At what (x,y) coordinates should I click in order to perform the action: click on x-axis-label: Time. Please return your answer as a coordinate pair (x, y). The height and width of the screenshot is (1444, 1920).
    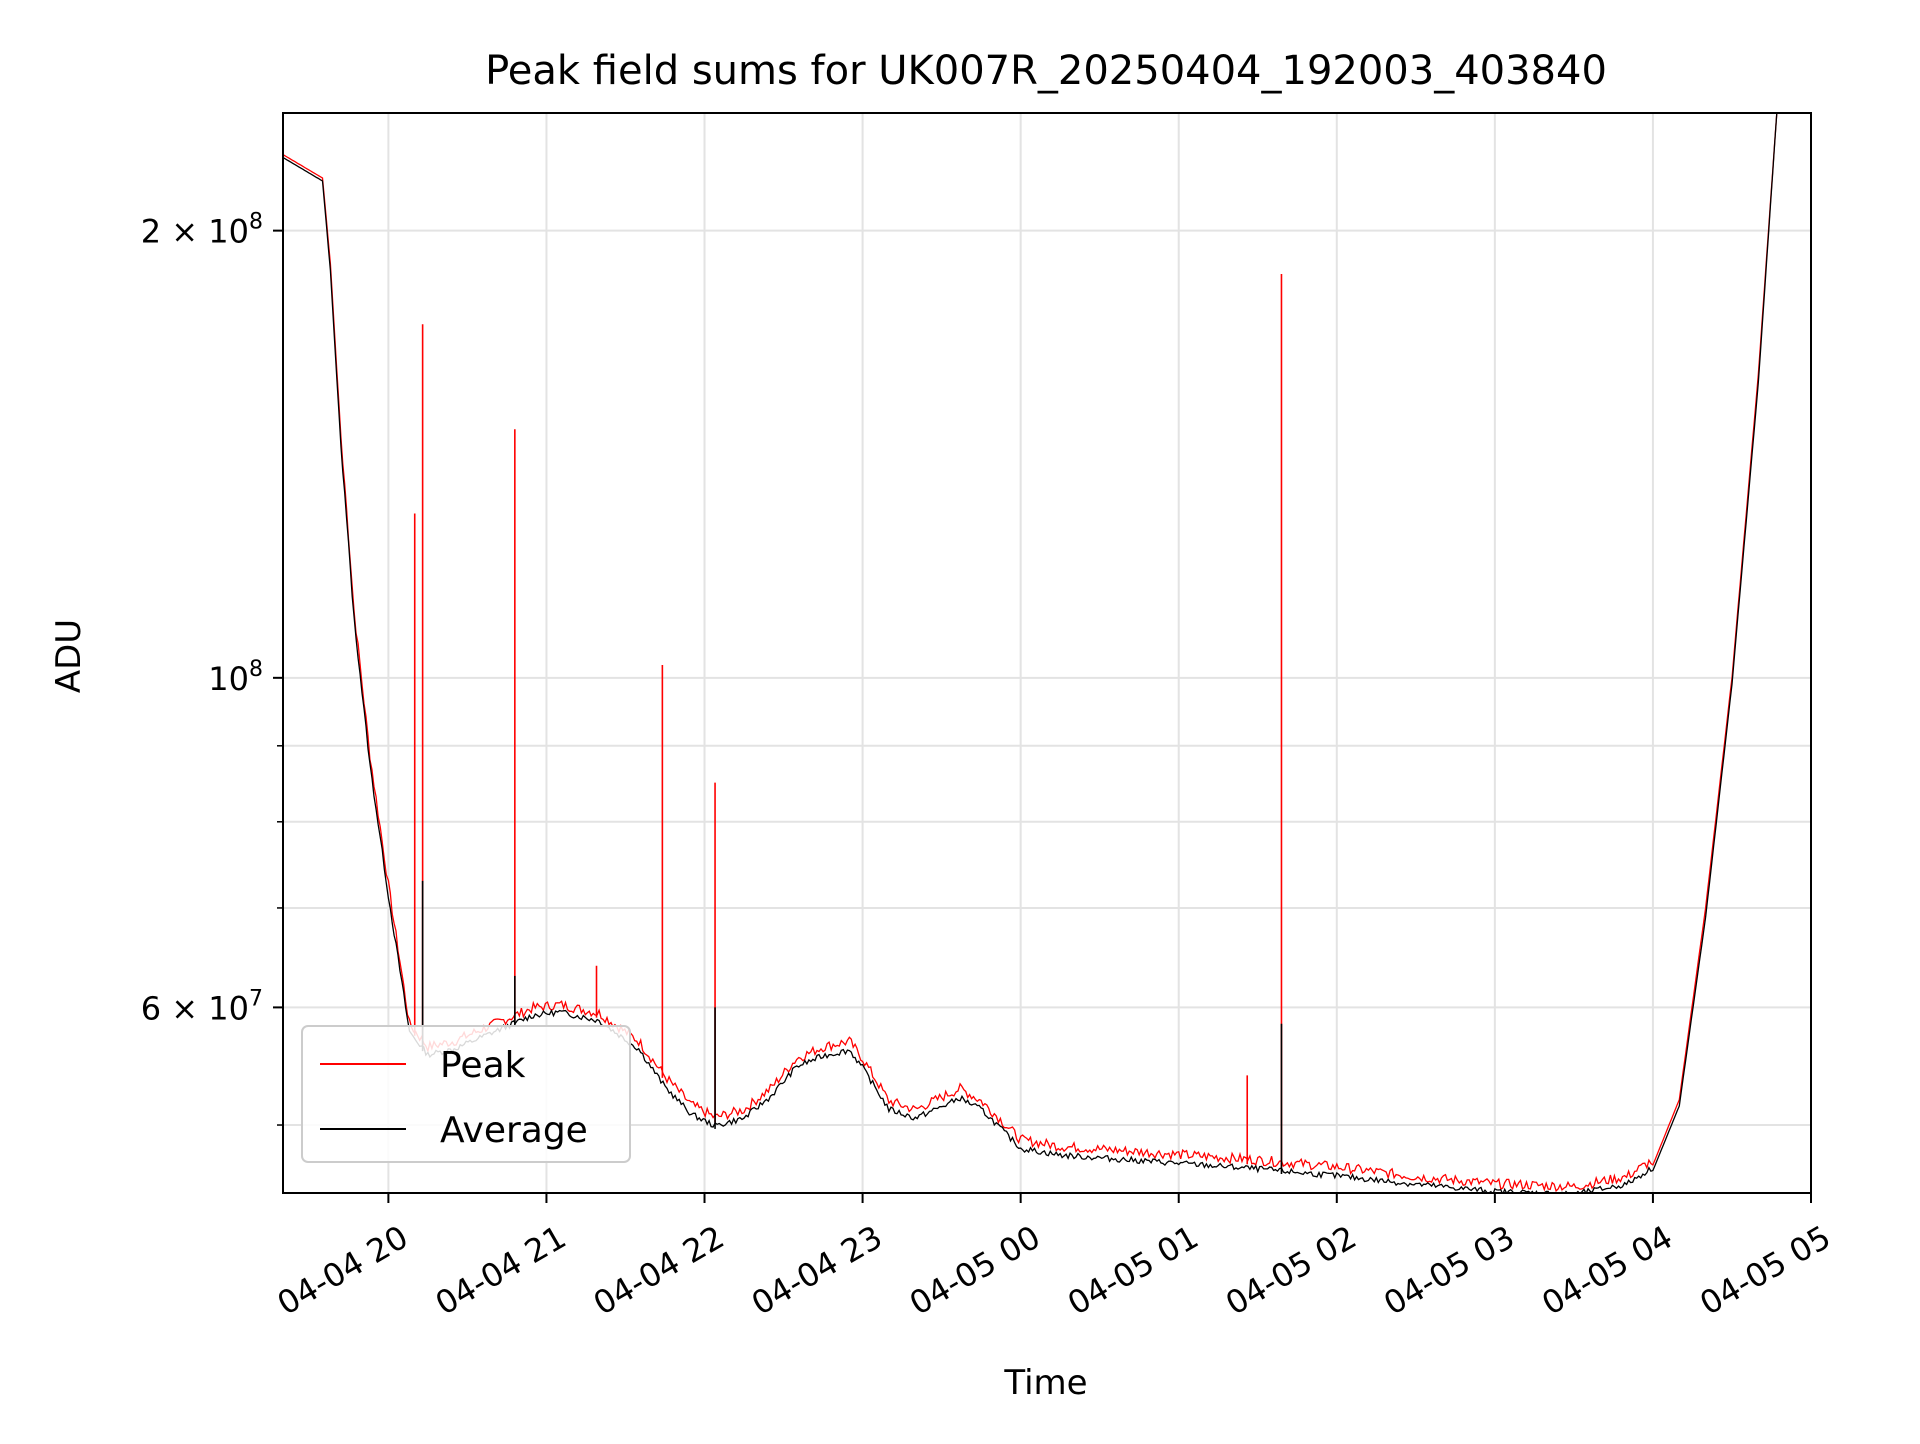
    Looking at the image, I should click on (1045, 1383).